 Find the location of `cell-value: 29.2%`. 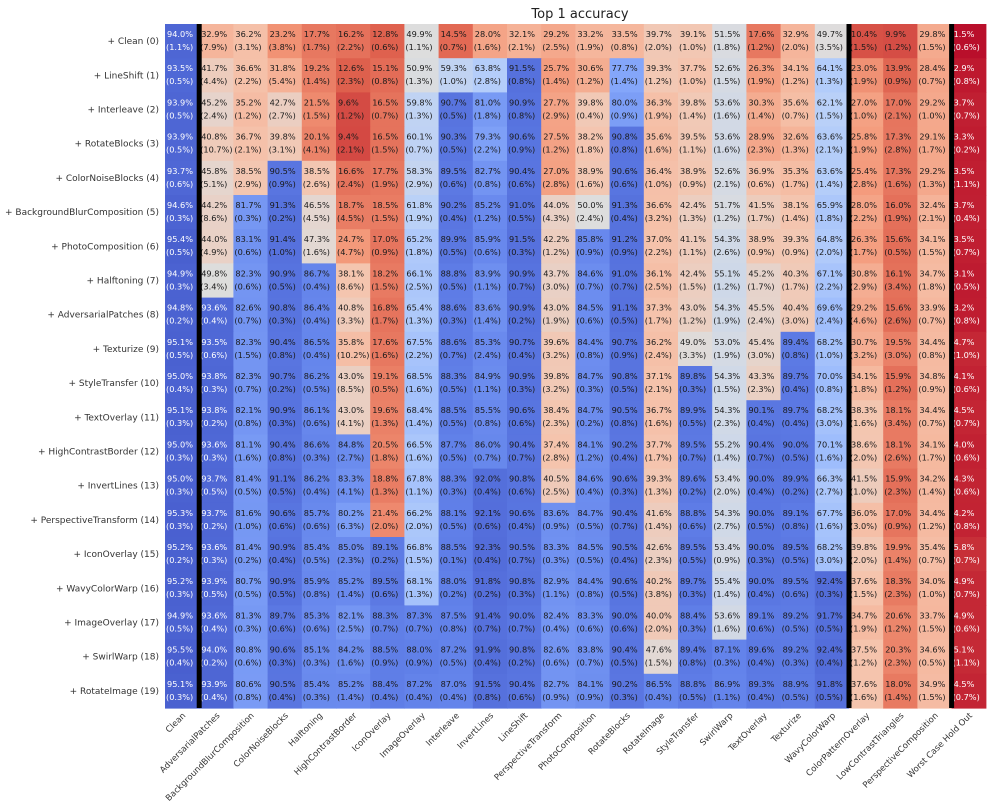

cell-value: 29.2% is located at coordinates (556, 34).